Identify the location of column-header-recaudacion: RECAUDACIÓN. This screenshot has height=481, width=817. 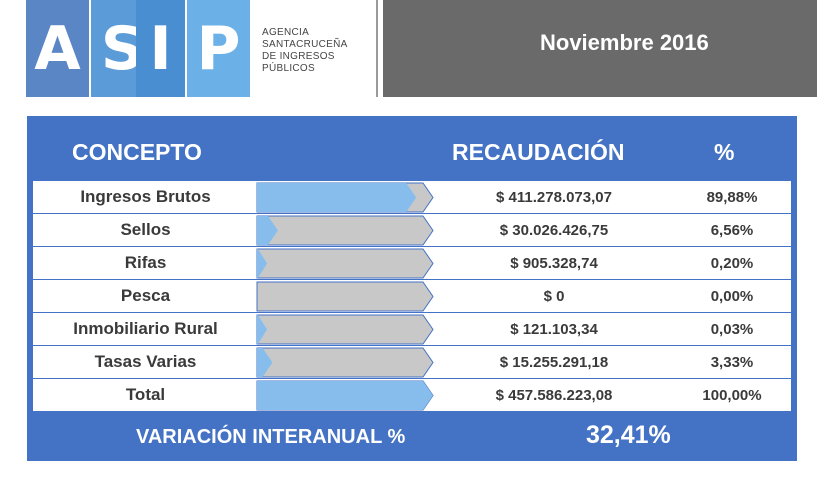
(538, 152).